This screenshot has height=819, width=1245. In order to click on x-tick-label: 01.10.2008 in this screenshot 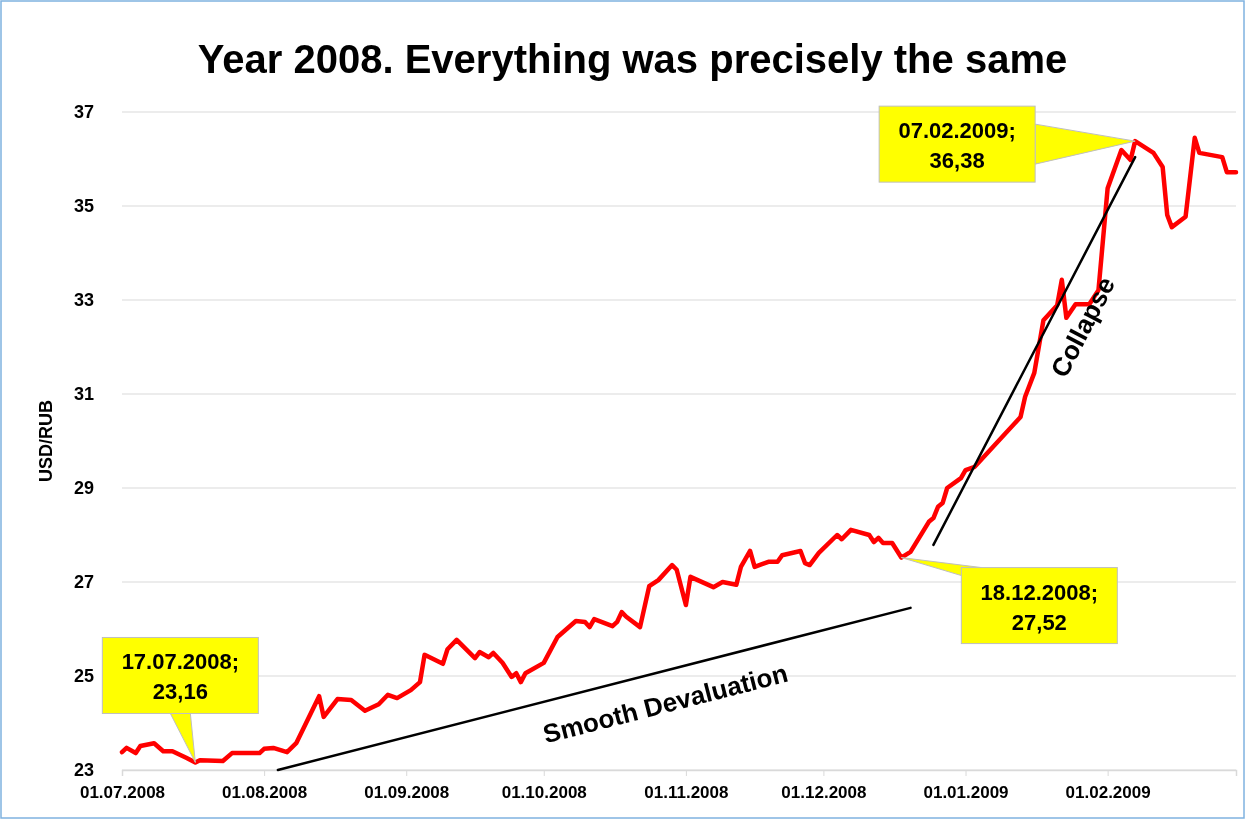, I will do `click(544, 792)`.